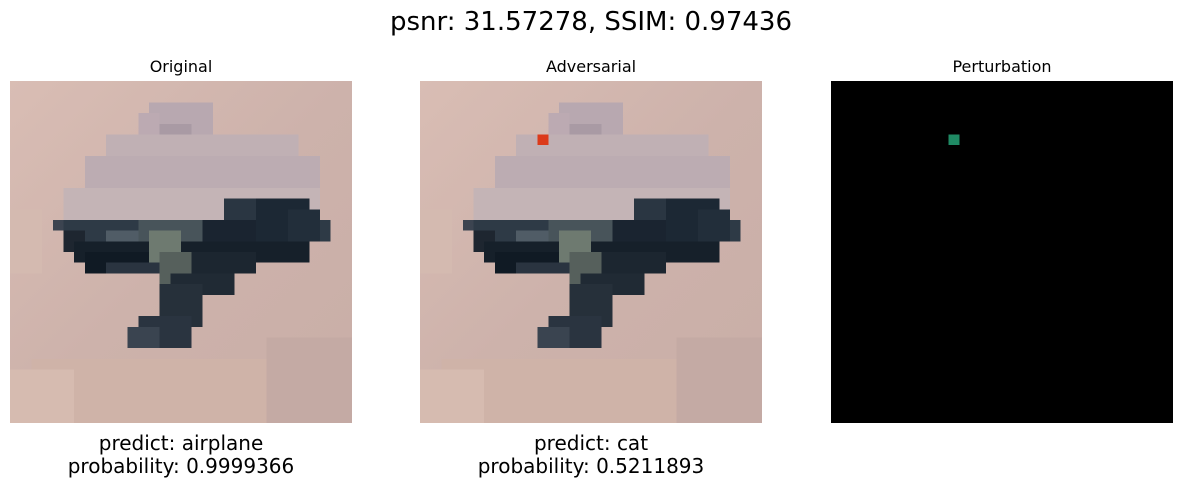 This screenshot has height=488, width=1182. Describe the element at coordinates (954, 140) in the screenshot. I see `perturbation-pixel` at that location.